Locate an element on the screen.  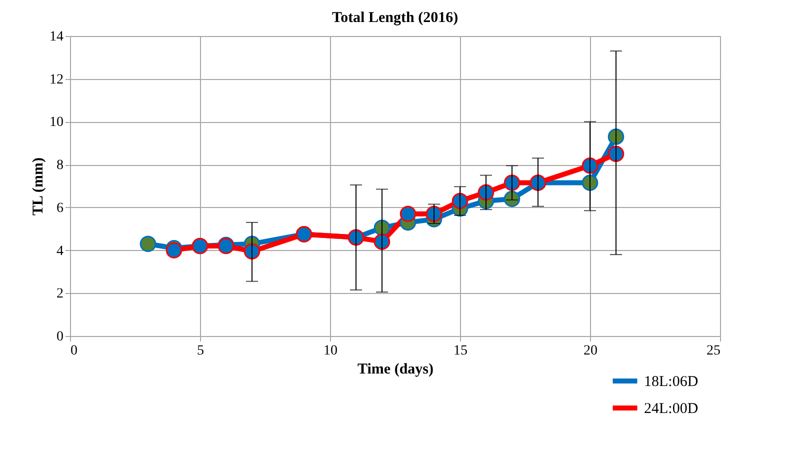
legend-label: 24L:00D is located at coordinates (671, 409).